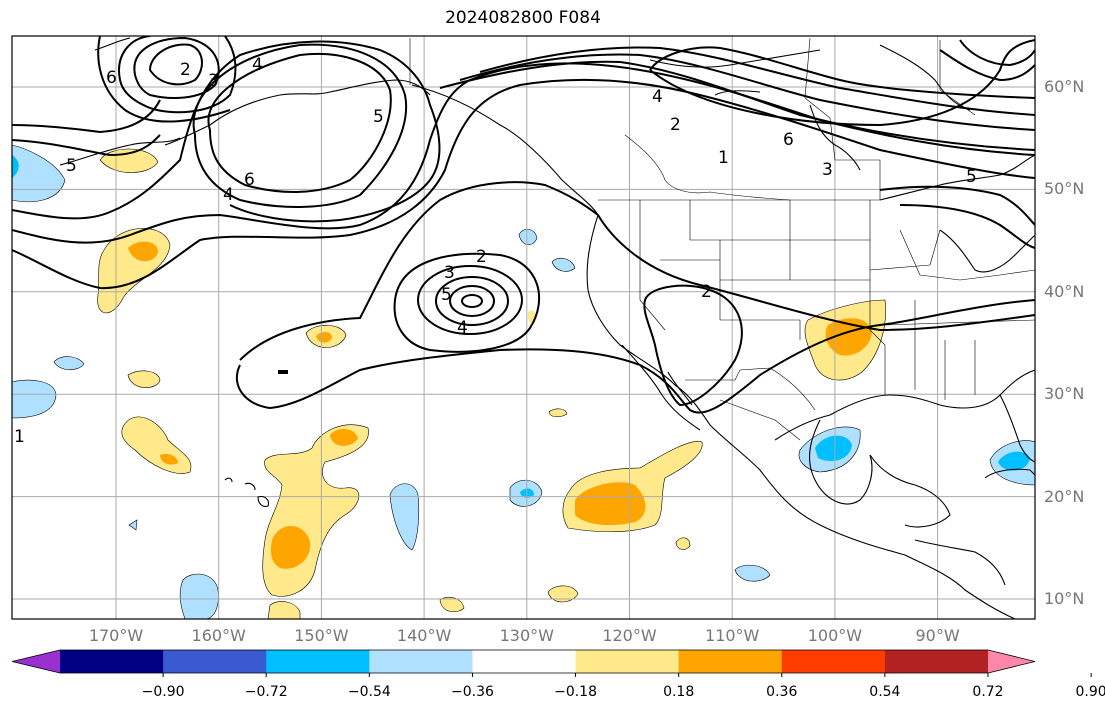 This screenshot has width=1105, height=712. What do you see at coordinates (629, 635) in the screenshot?
I see `longitude-label: 120°W` at bounding box center [629, 635].